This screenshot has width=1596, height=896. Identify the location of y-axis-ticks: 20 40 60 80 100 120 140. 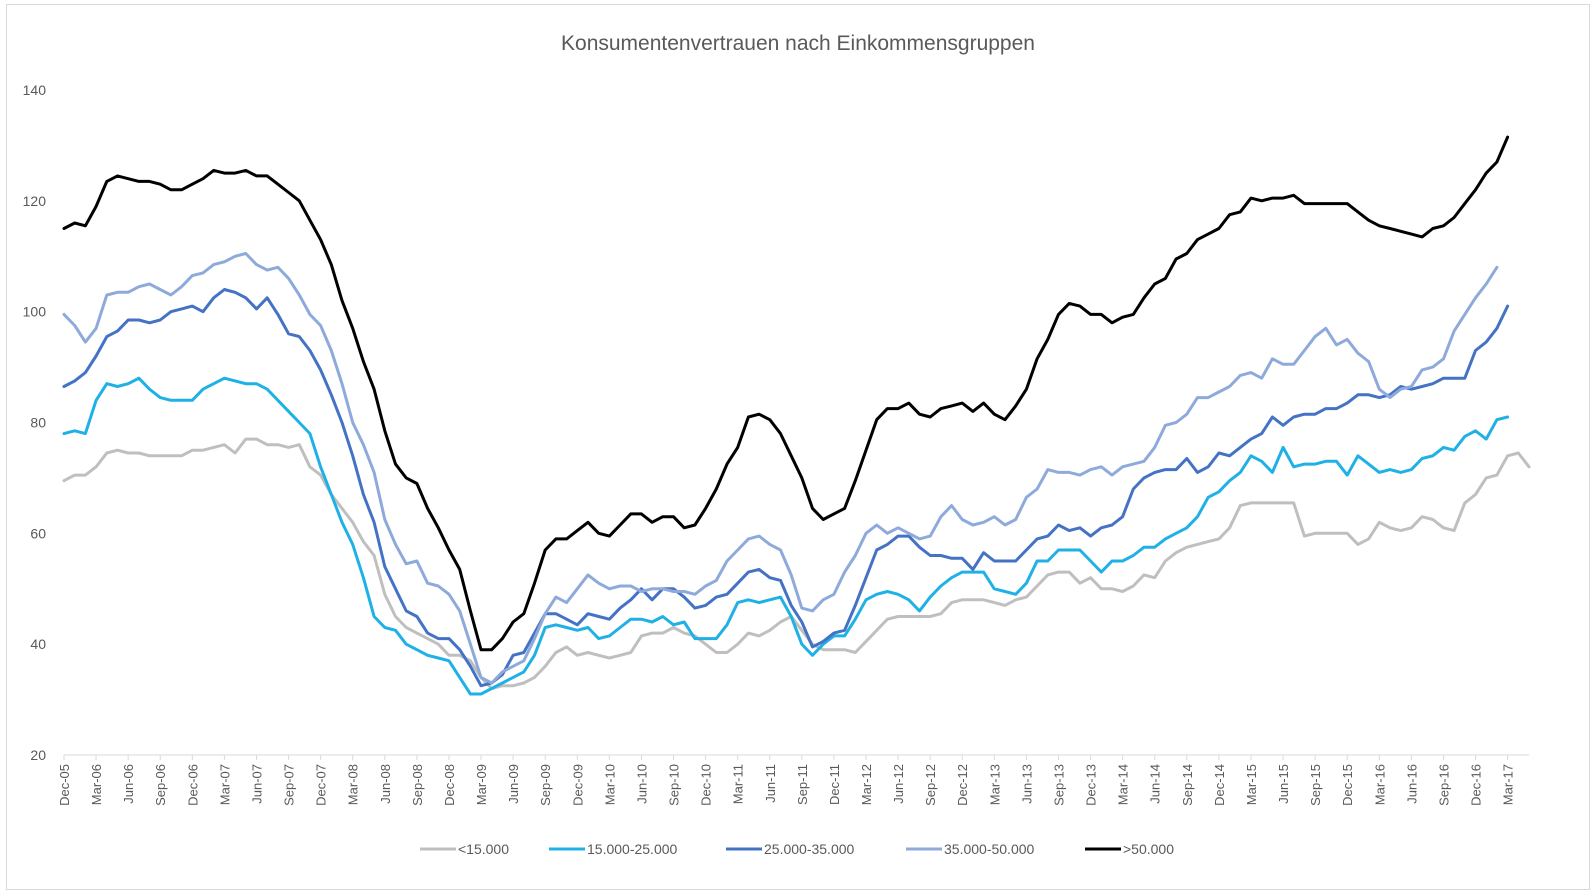
(35, 422).